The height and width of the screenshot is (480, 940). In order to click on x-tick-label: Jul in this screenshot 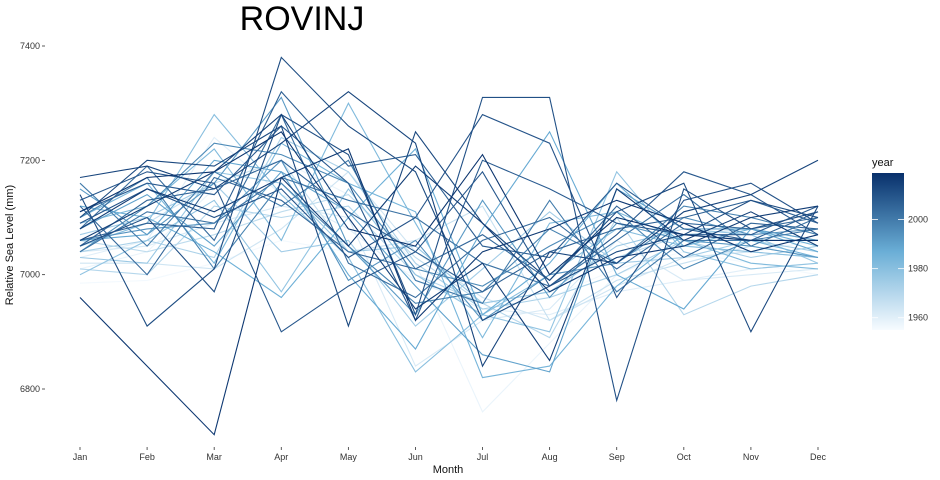, I will do `click(483, 457)`.